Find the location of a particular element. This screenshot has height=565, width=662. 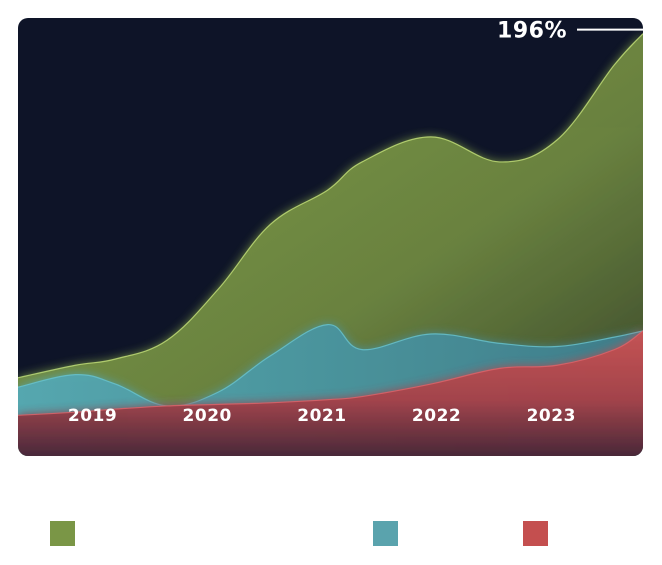

x-tick-label-2019: 2019 is located at coordinates (92, 416).